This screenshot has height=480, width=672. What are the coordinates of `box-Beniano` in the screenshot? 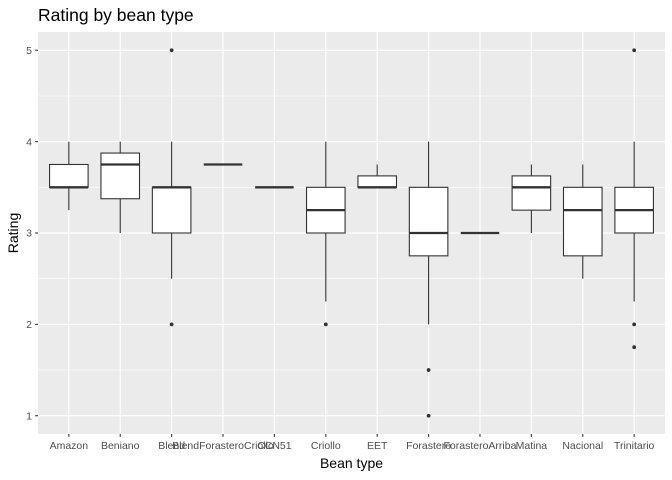 It's located at (120, 176).